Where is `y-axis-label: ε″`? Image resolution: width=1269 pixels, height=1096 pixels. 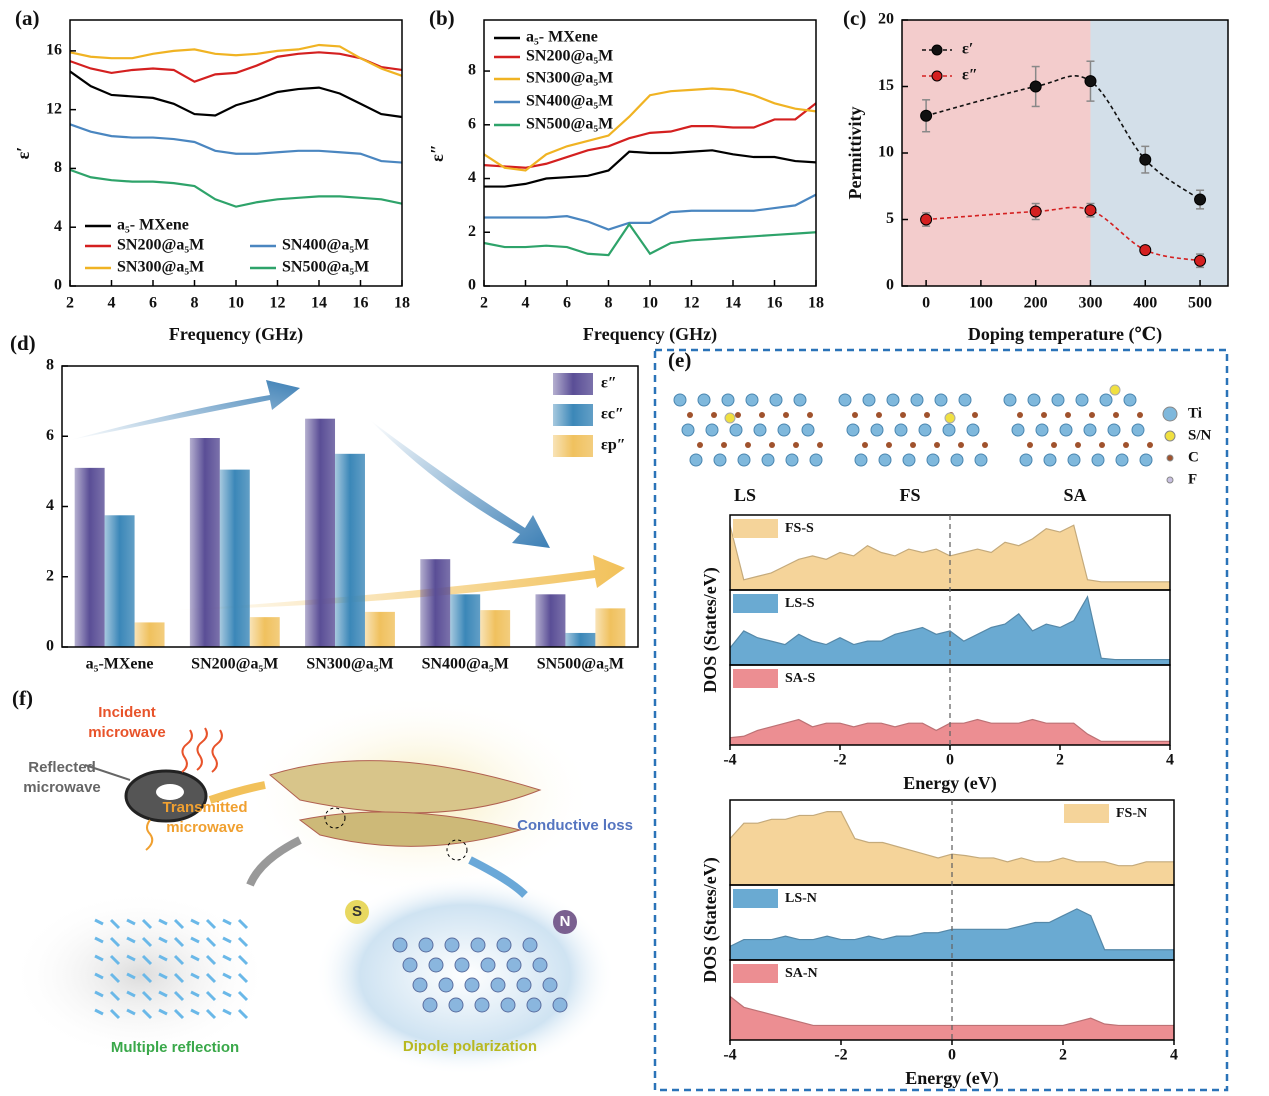 y-axis-label: ε″ is located at coordinates (437, 153).